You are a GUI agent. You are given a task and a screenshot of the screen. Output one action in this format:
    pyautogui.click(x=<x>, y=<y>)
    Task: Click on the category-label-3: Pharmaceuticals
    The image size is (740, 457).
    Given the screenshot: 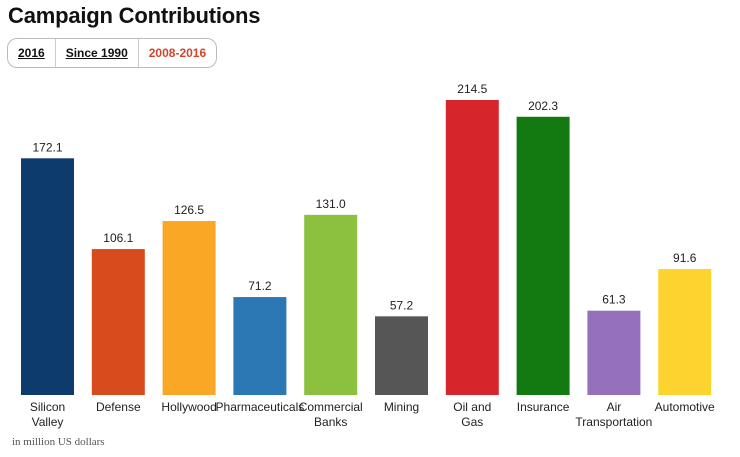 What is the action you would take?
    pyautogui.click(x=260, y=407)
    